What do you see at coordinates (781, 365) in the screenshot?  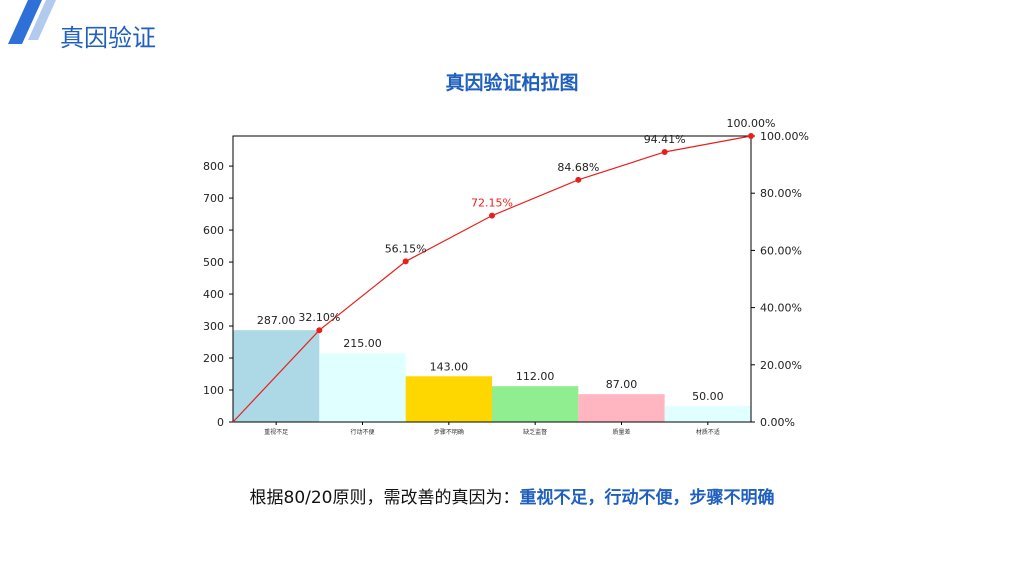 I see `right-tick-label: 20.00%` at bounding box center [781, 365].